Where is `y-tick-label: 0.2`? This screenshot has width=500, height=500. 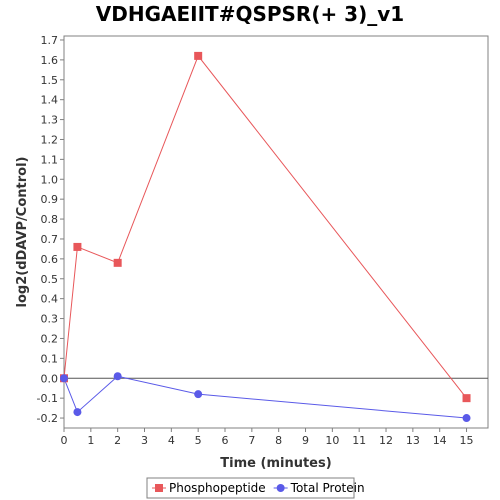
y-tick-label: 0.2 is located at coordinates (50, 338).